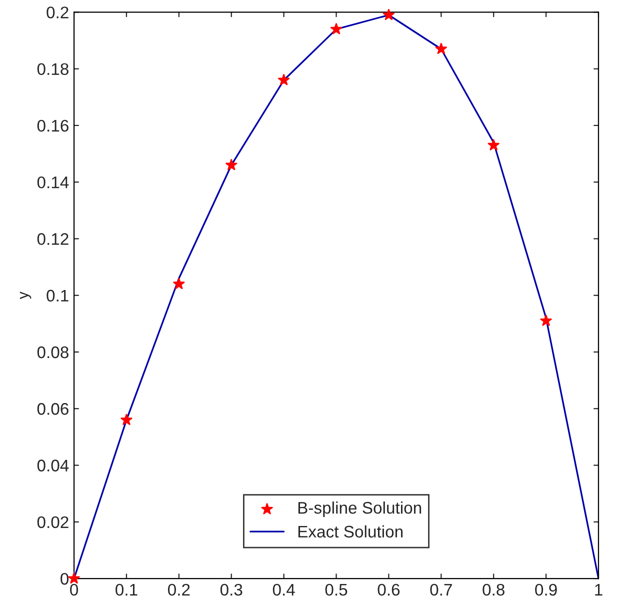  What do you see at coordinates (52, 409) in the screenshot?
I see `y-tick-label: 0.06` at bounding box center [52, 409].